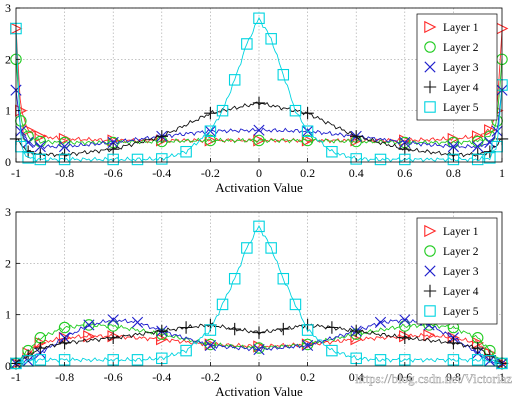  I want to click on y-tick-label: 2, so click(8, 263).